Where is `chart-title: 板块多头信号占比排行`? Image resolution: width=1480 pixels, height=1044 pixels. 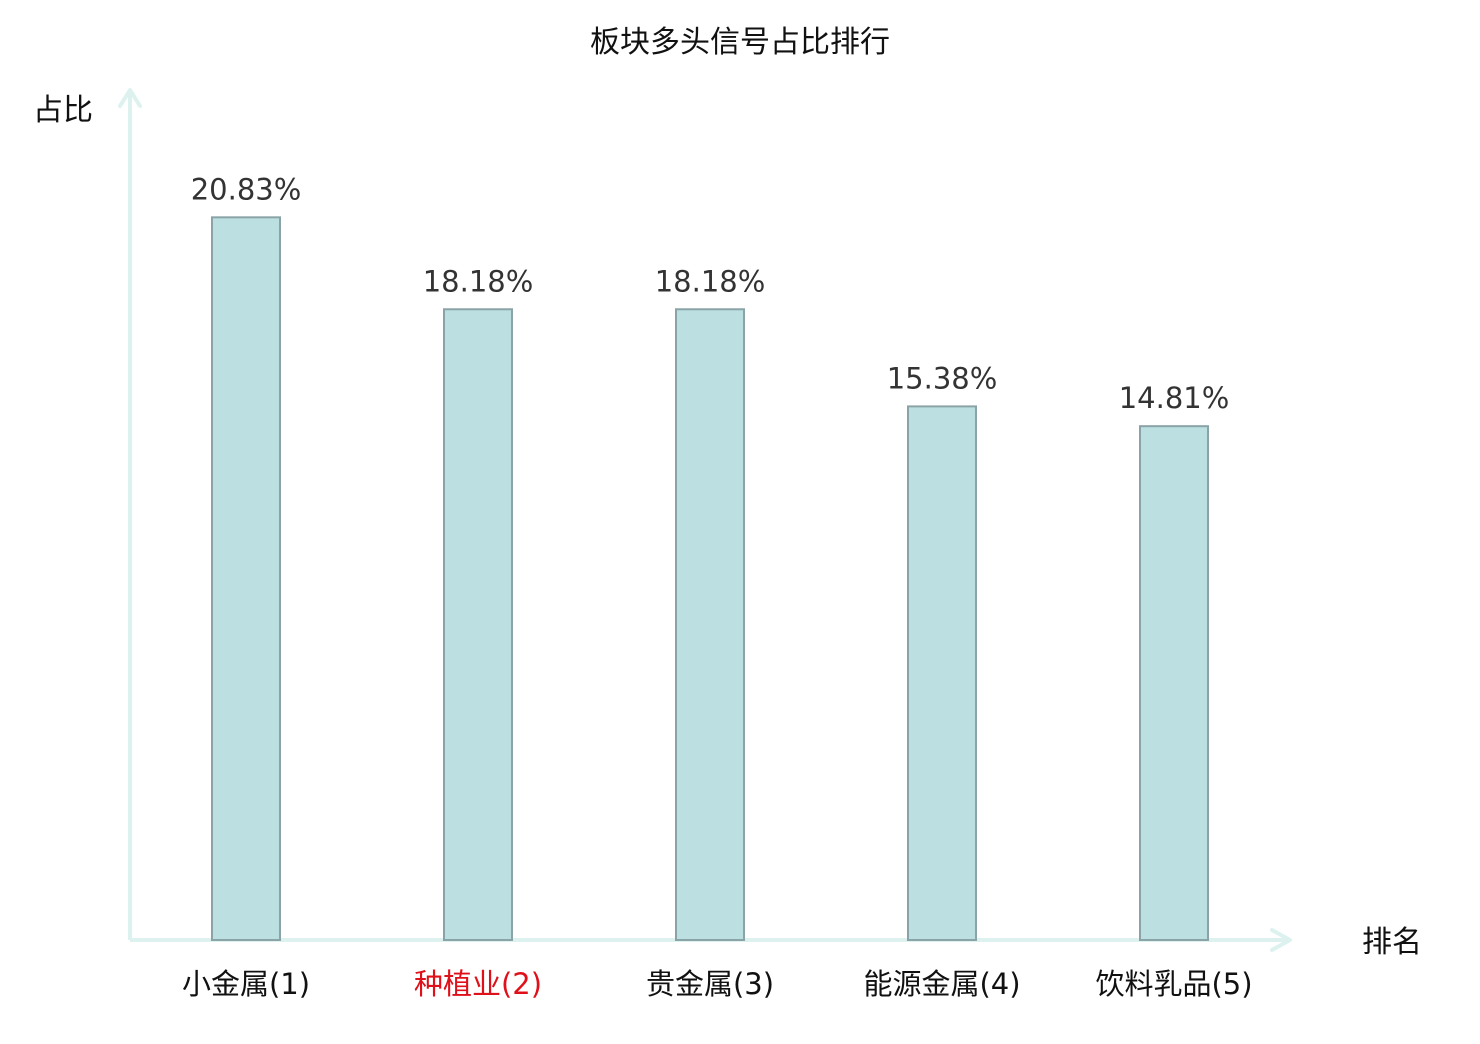 chart-title: 板块多头信号占比排行 is located at coordinates (740, 42).